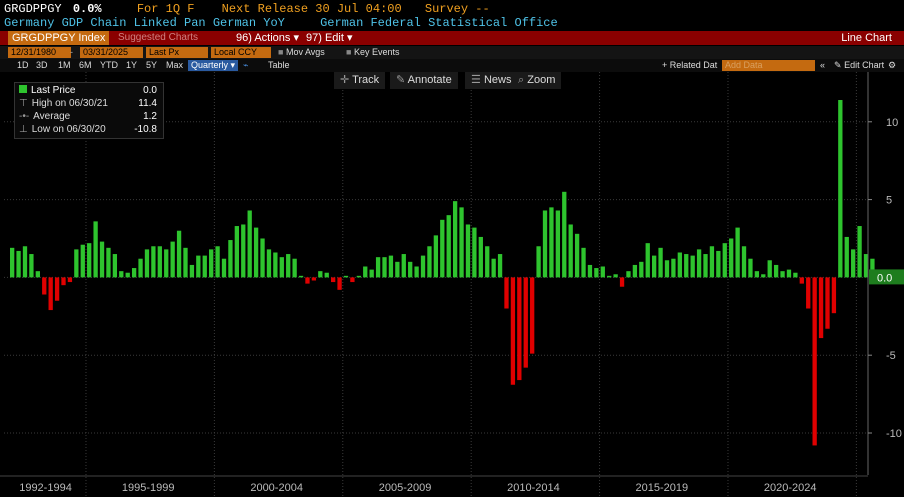  I want to click on chart-type-label: Line Chart, so click(866, 38).